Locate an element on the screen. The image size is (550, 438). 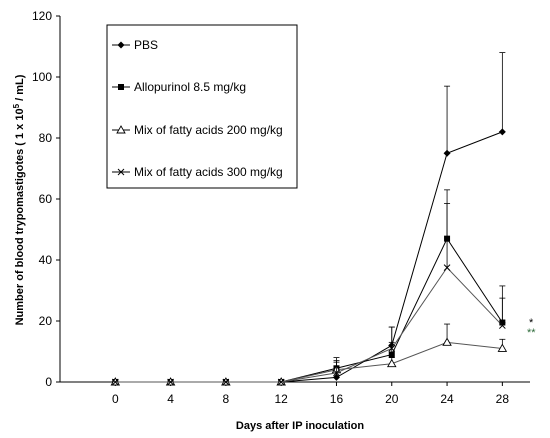
y-axis-title-main: Number of blood trypomastigotes ( 1 x 10 is located at coordinates (20, 216).